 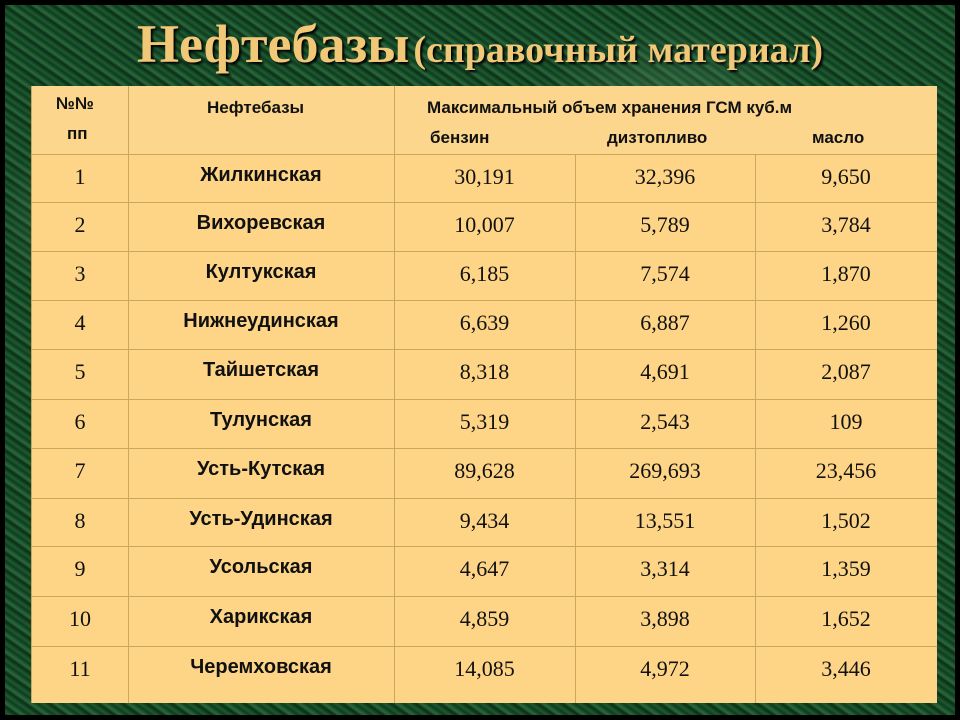 I want to click on title-sub: (справочный материал), so click(x=618, y=50).